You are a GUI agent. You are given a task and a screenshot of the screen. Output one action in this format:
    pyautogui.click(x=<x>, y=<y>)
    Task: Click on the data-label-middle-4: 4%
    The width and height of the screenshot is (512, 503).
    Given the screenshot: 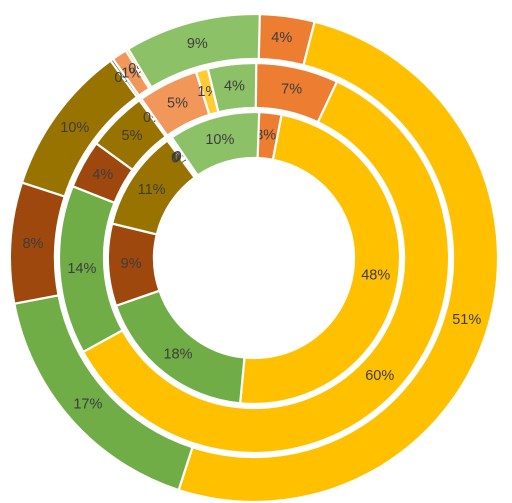 What is the action you would take?
    pyautogui.click(x=102, y=175)
    